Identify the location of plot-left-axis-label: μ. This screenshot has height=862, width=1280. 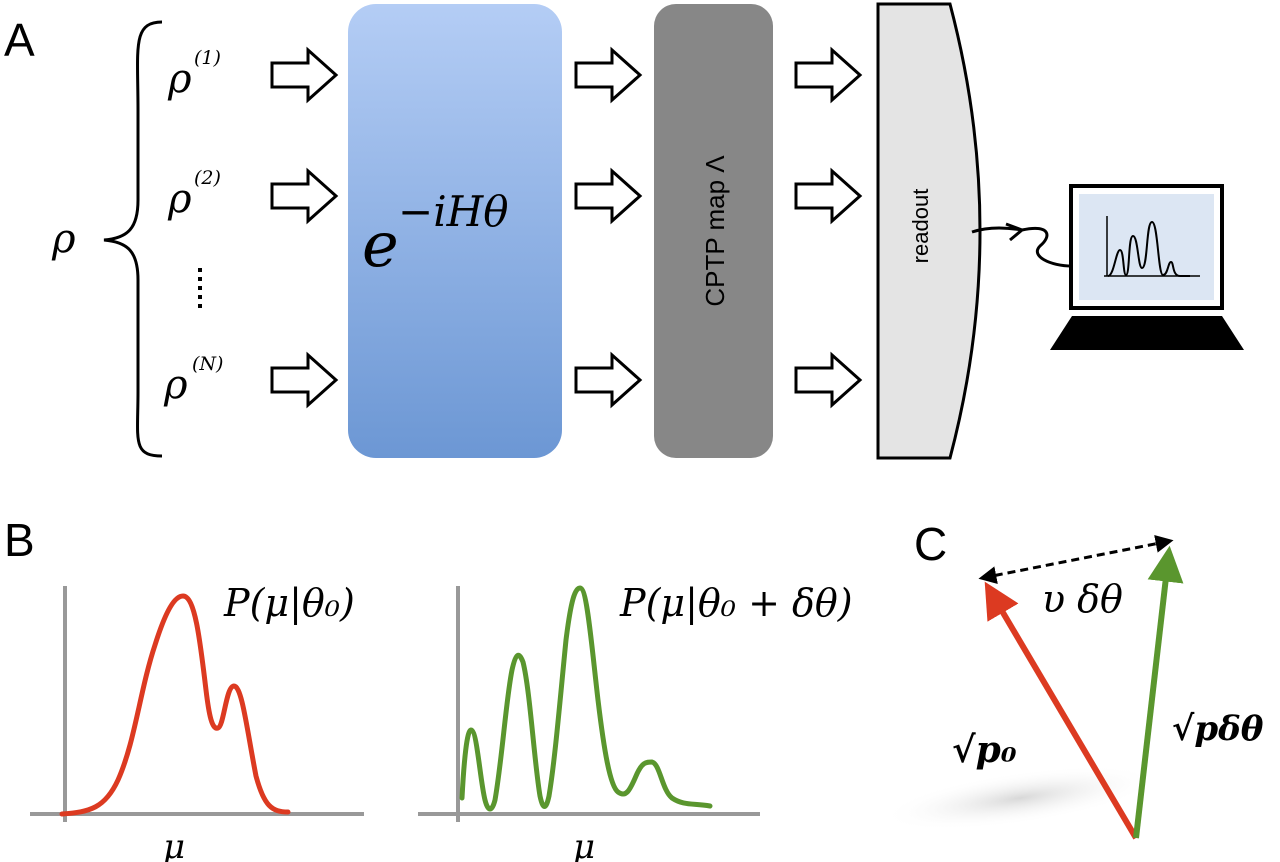
(174, 844).